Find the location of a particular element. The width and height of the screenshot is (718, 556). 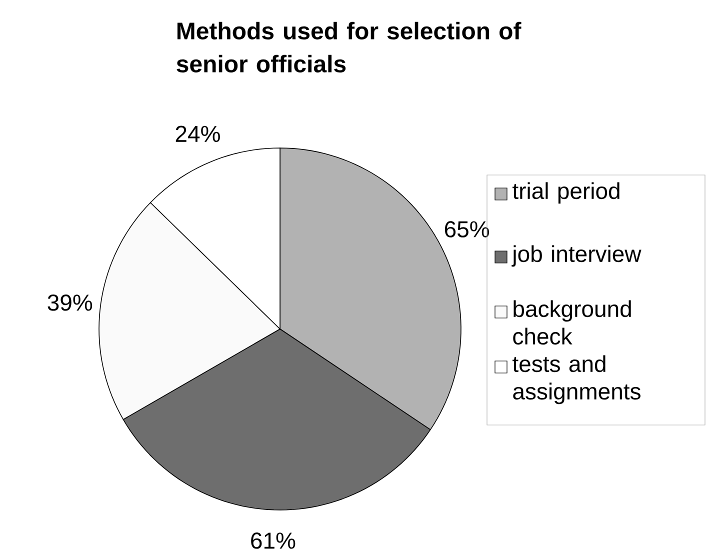

data-label: 65% is located at coordinates (467, 229).